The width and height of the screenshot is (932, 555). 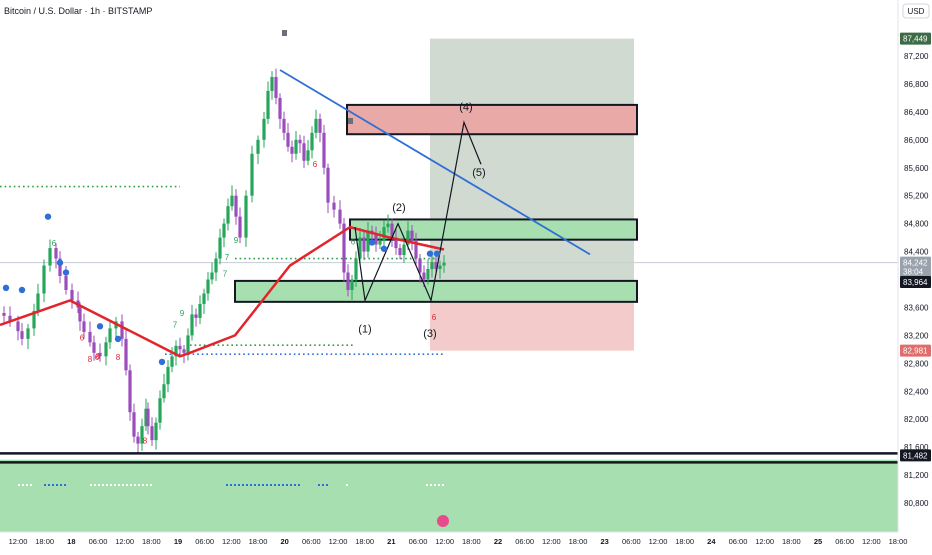 What do you see at coordinates (916, 252) in the screenshot?
I see `price-tick-label: 84,400` at bounding box center [916, 252].